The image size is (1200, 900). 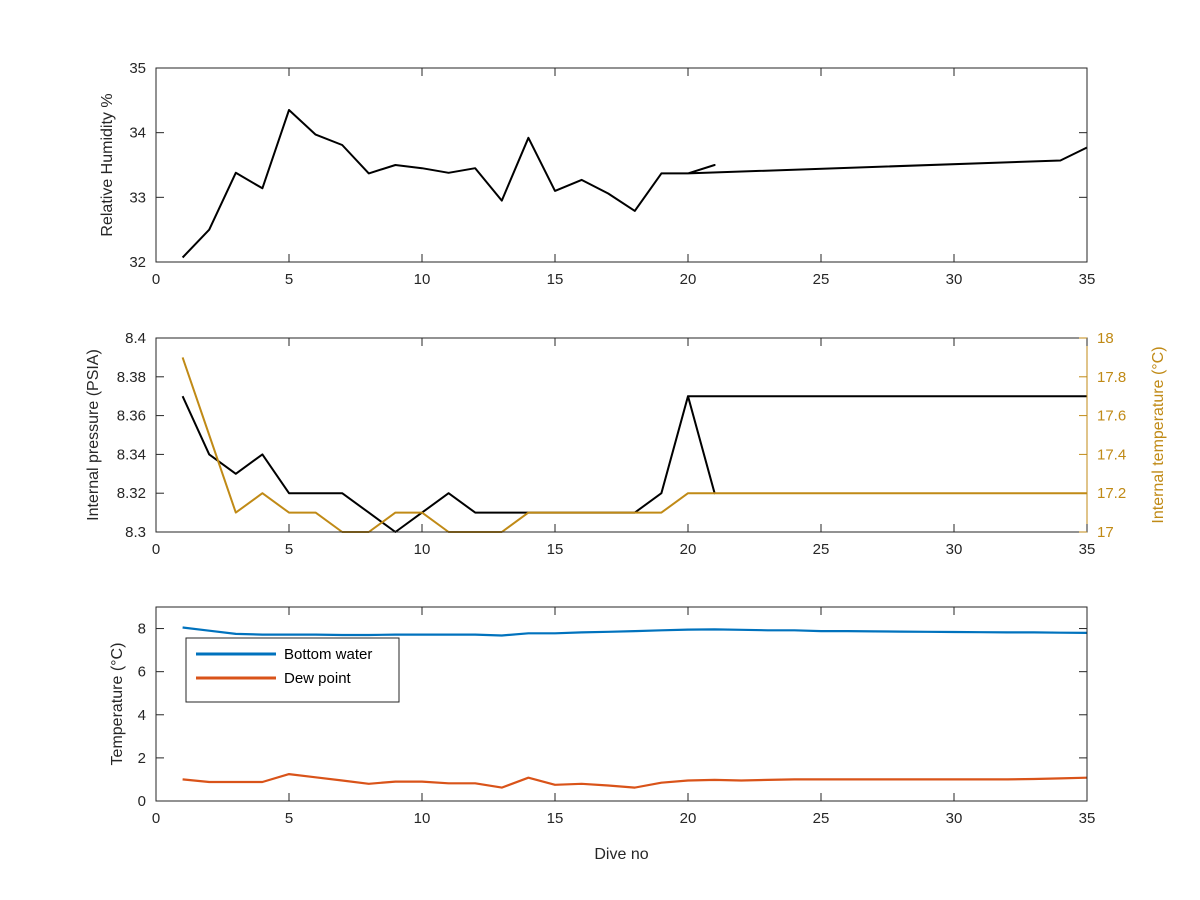 What do you see at coordinates (142, 801) in the screenshot?
I see `y-tick-label-2-0: 0` at bounding box center [142, 801].